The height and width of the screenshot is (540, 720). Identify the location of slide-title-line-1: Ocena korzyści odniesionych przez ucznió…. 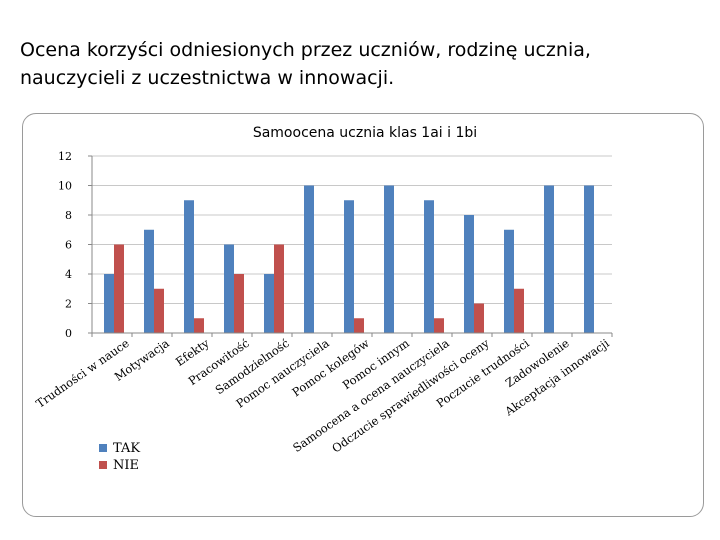
(305, 50).